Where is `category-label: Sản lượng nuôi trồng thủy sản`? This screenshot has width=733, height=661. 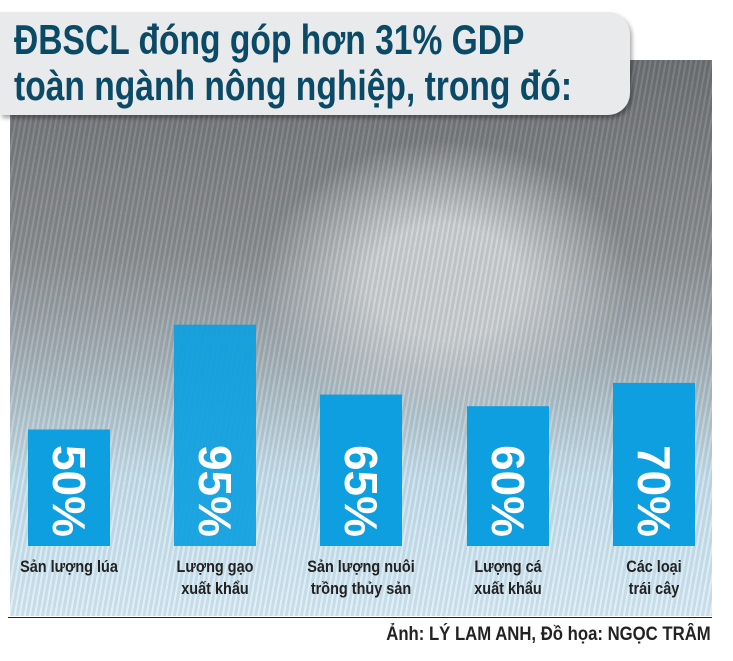 category-label: Sản lượng nuôi trồng thủy sản is located at coordinates (361, 577).